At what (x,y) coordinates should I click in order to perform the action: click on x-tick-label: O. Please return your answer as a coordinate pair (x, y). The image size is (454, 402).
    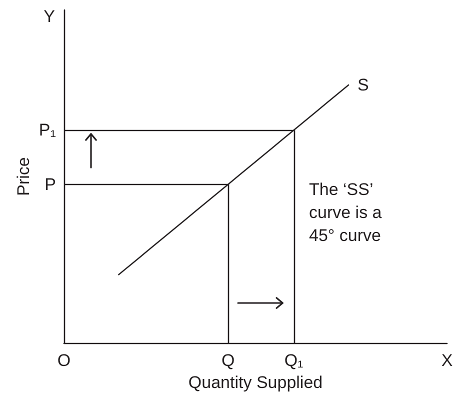
    Looking at the image, I should click on (64, 360).